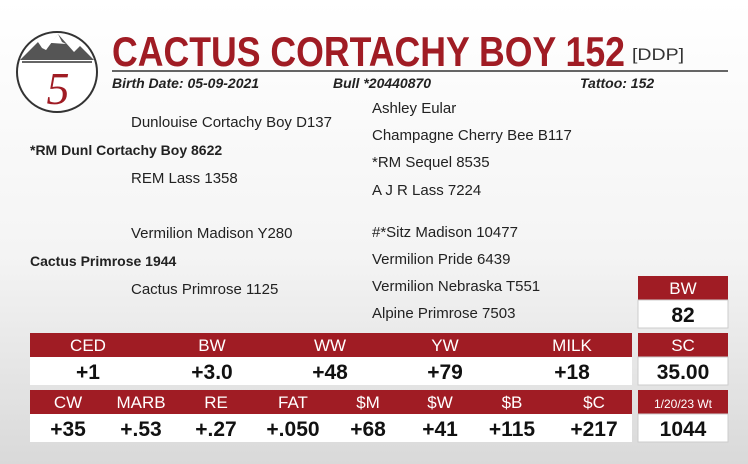  Describe the element at coordinates (445, 372) in the screenshot. I see `epd-value: +79` at that location.